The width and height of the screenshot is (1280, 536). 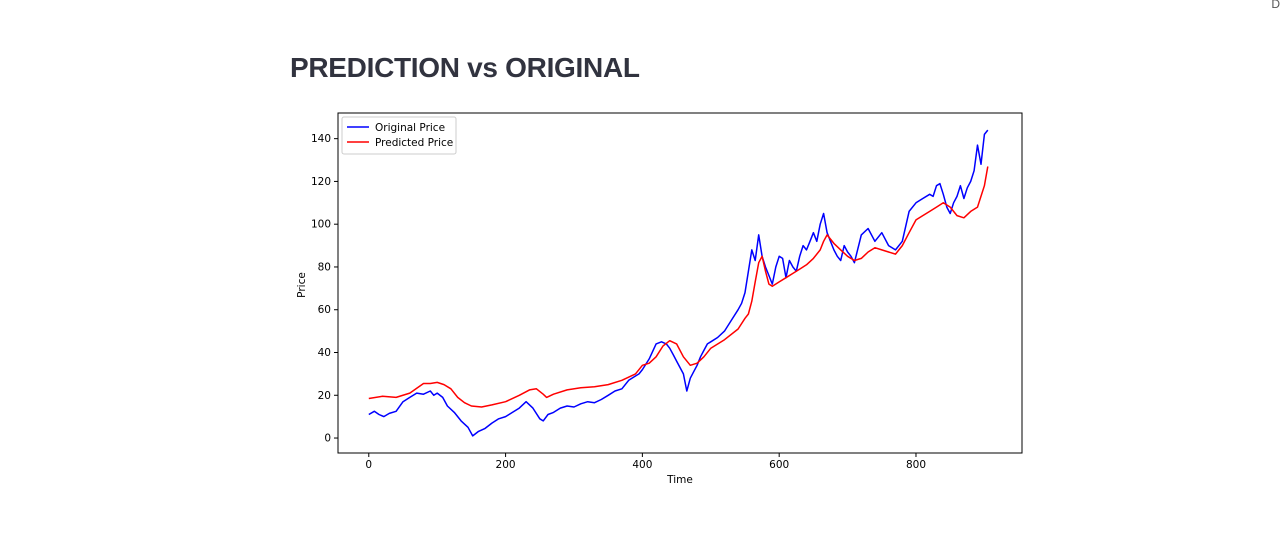 I want to click on x-tick-label: 200, so click(x=506, y=465).